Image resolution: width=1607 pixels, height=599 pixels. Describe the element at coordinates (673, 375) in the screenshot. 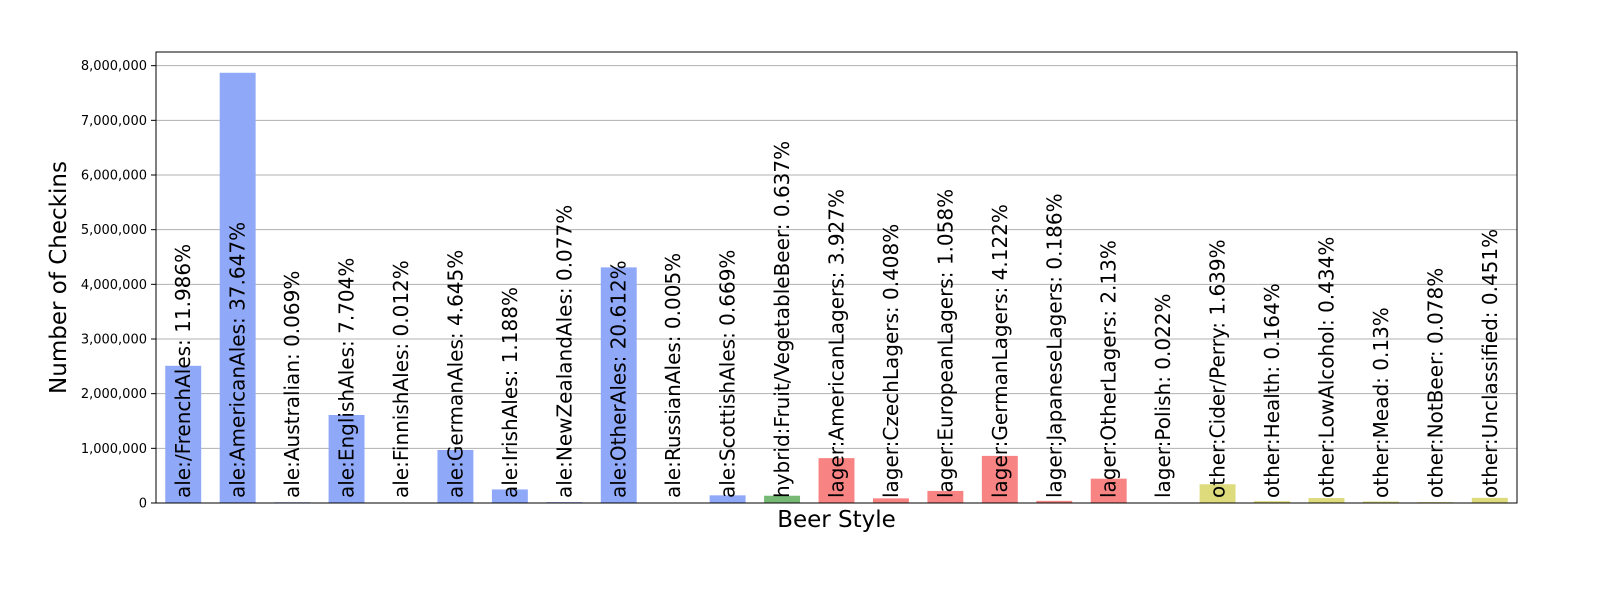

I see `bar-label: ale:RussianAles: 0.005%` at that location.